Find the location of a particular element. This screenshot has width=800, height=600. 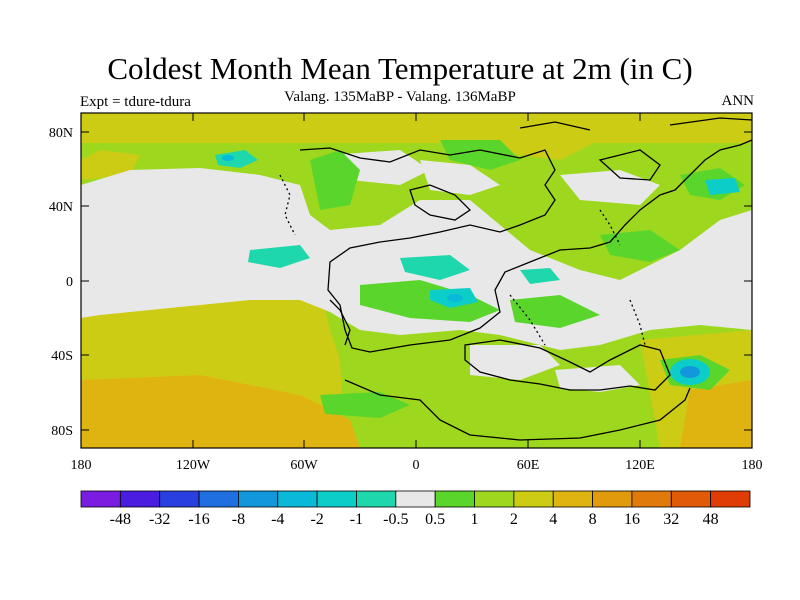

coastline-south-america is located at coordinates (340, 322).